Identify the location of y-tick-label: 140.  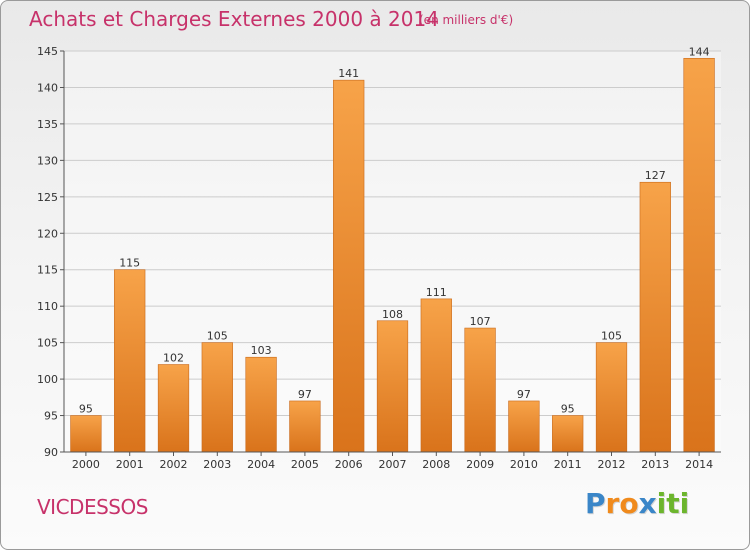
(47, 87).